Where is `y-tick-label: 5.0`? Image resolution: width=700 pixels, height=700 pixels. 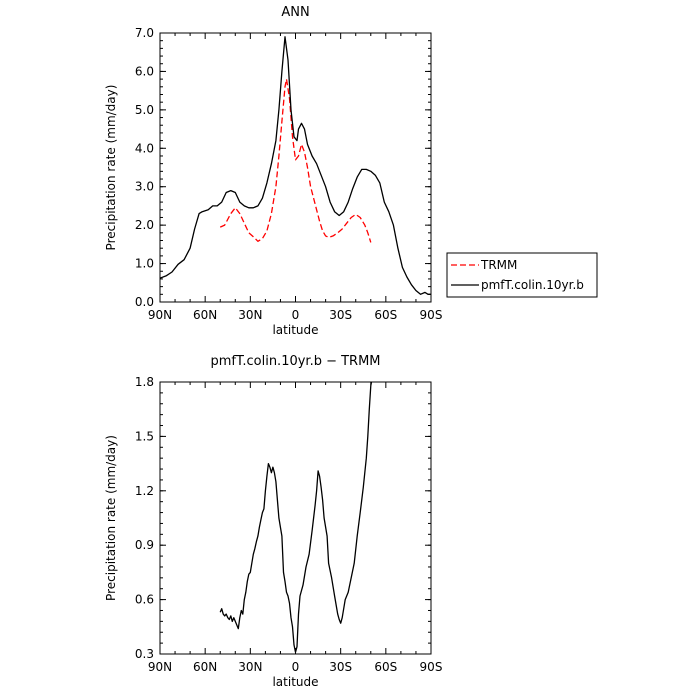 y-tick-label: 5.0 is located at coordinates (144, 110).